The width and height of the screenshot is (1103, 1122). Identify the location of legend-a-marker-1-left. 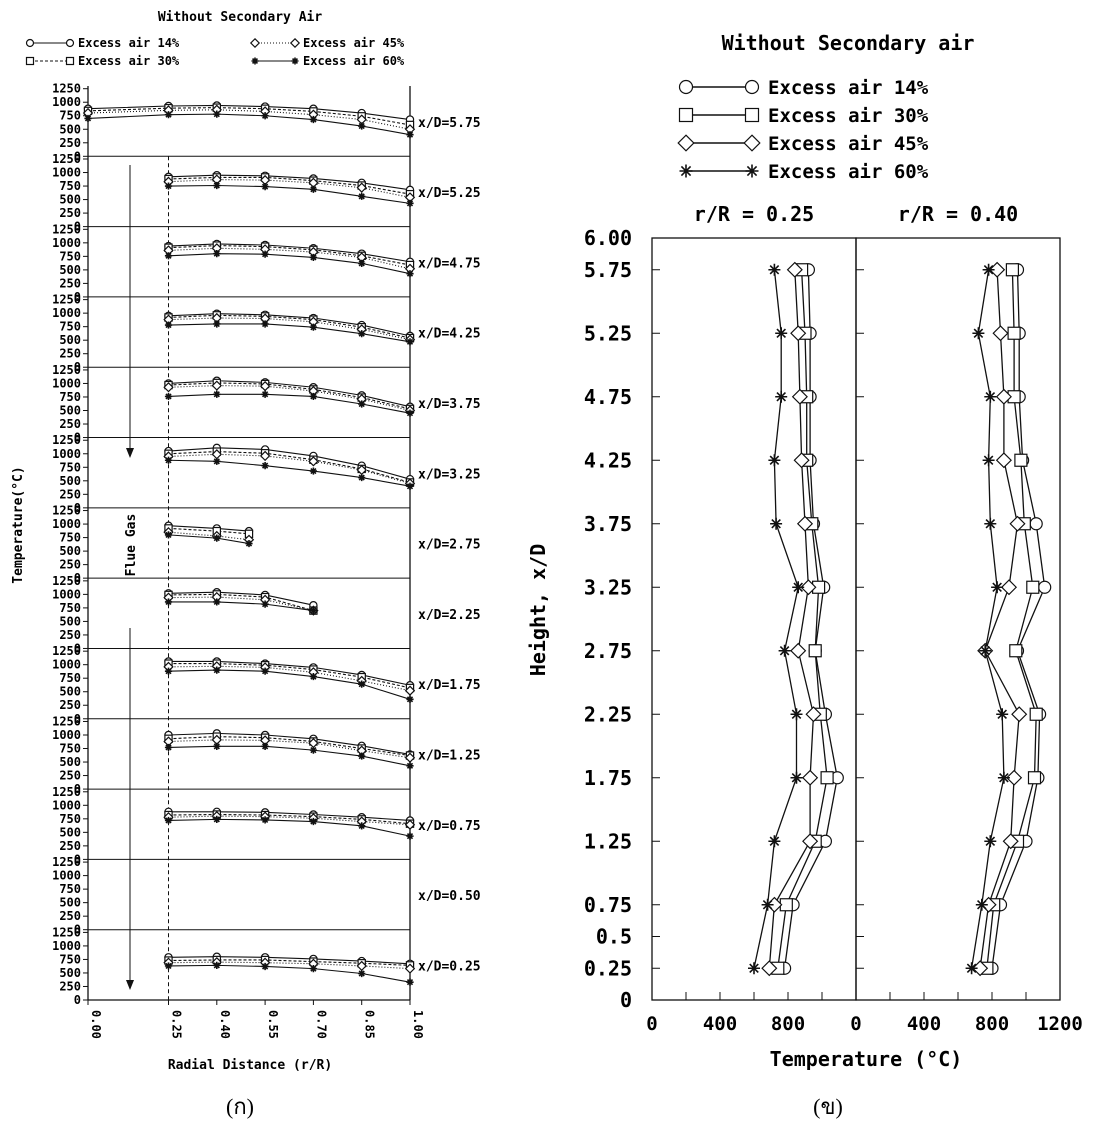
(30, 61).